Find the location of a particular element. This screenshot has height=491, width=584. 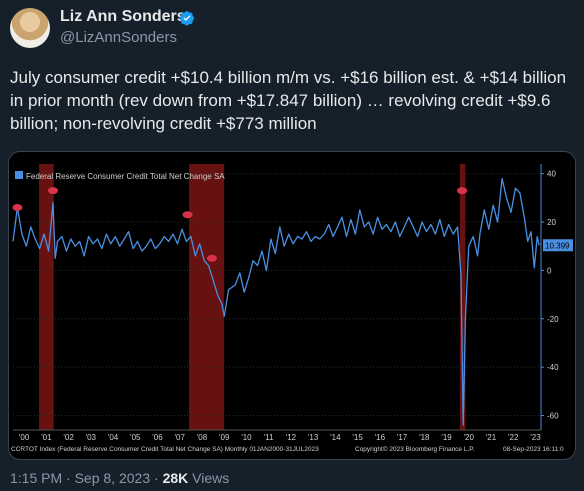

views-count: 28K is located at coordinates (175, 478).